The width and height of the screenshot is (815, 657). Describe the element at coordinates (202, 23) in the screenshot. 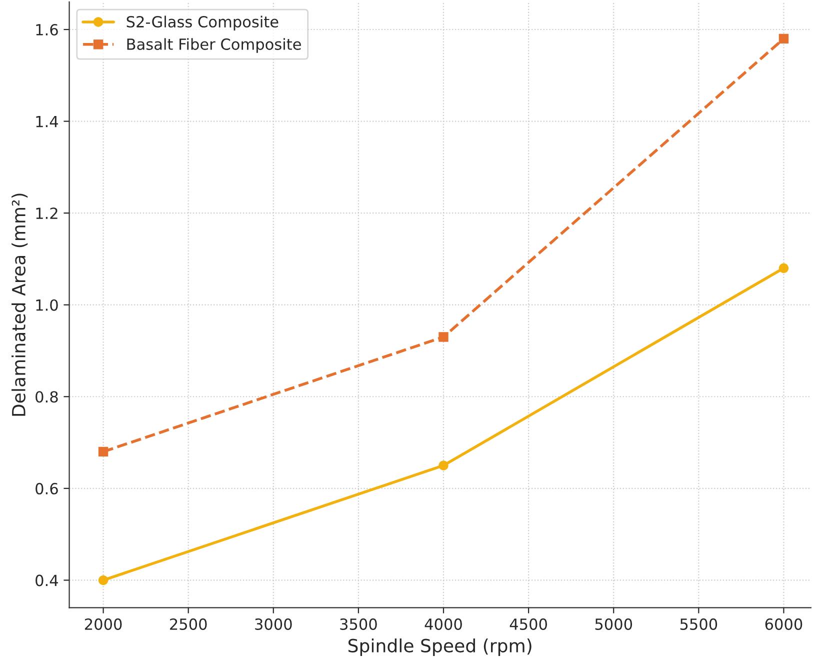

I see `legend-label: S2-Glass Composite` at that location.